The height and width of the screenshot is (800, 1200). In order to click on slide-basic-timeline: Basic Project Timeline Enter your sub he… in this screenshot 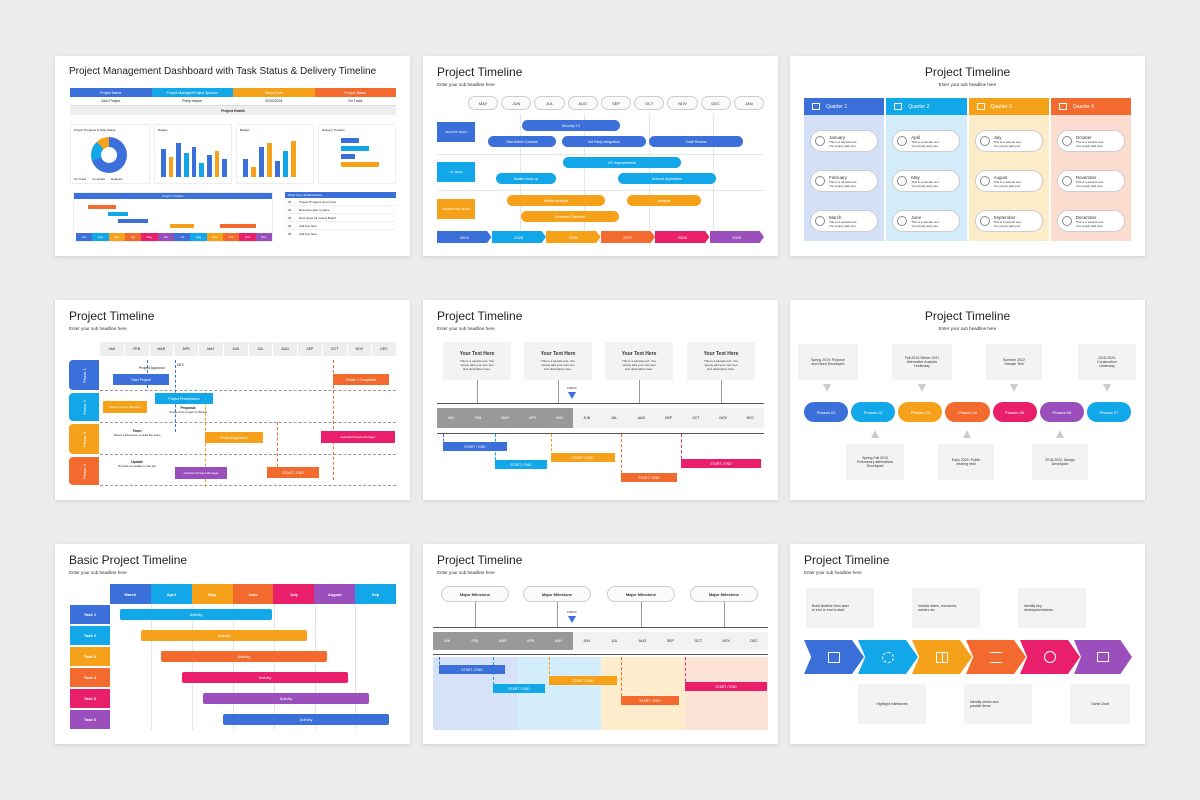, I will do `click(232, 644)`.